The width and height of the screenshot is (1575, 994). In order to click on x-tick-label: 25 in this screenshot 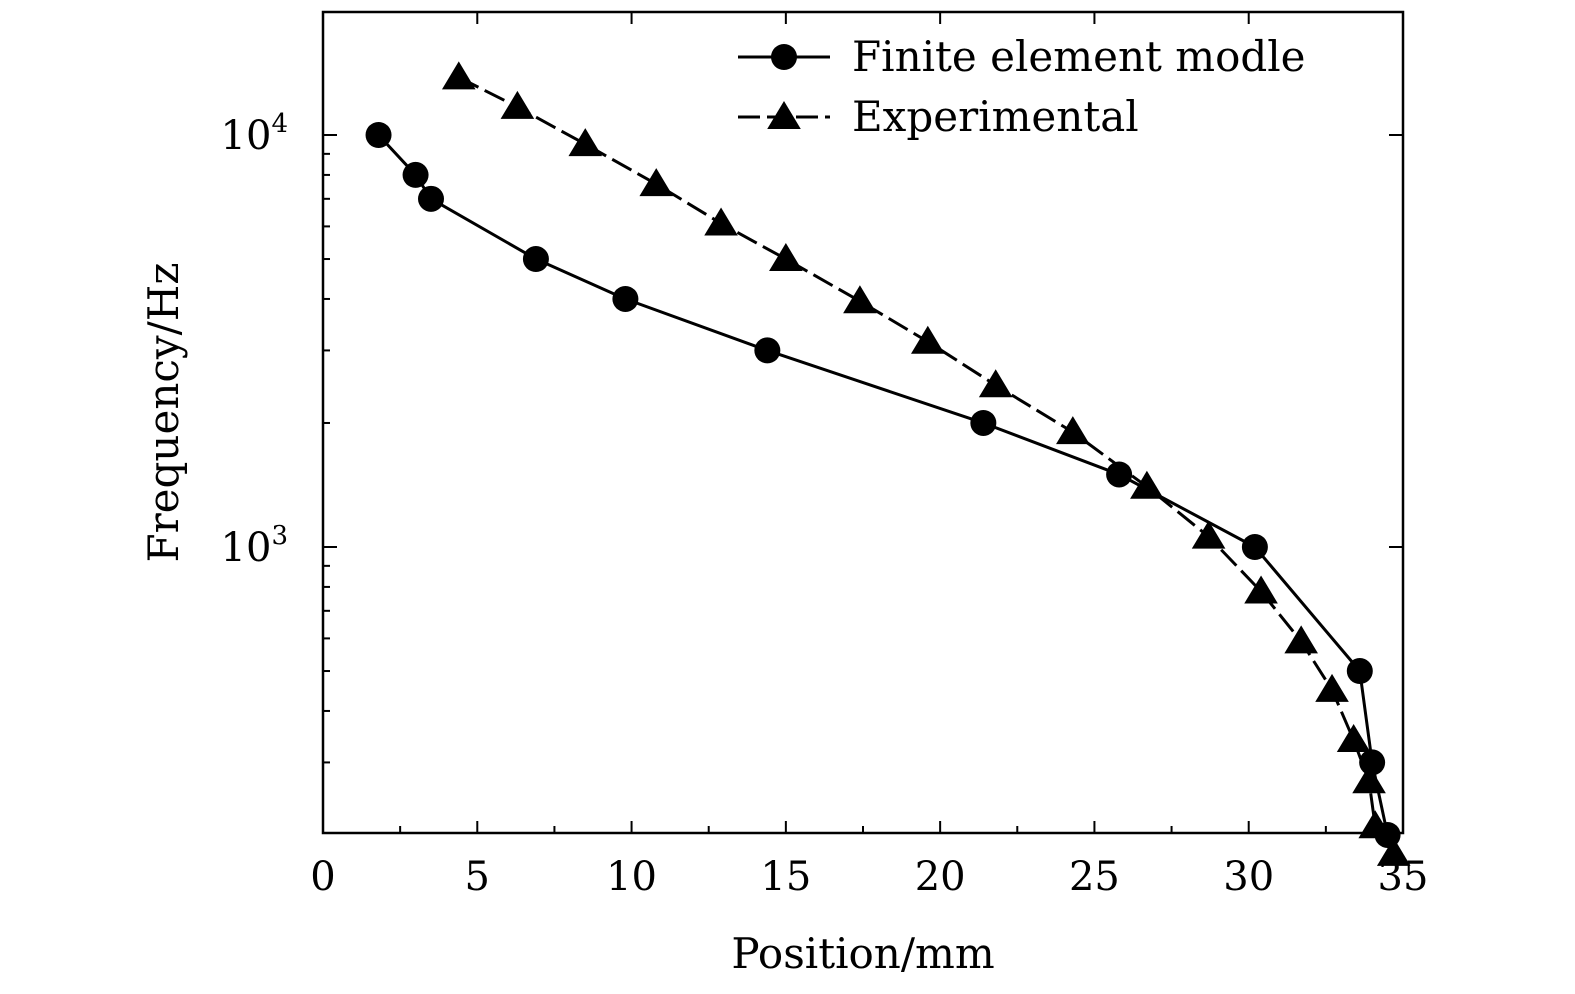, I will do `click(1094, 877)`.